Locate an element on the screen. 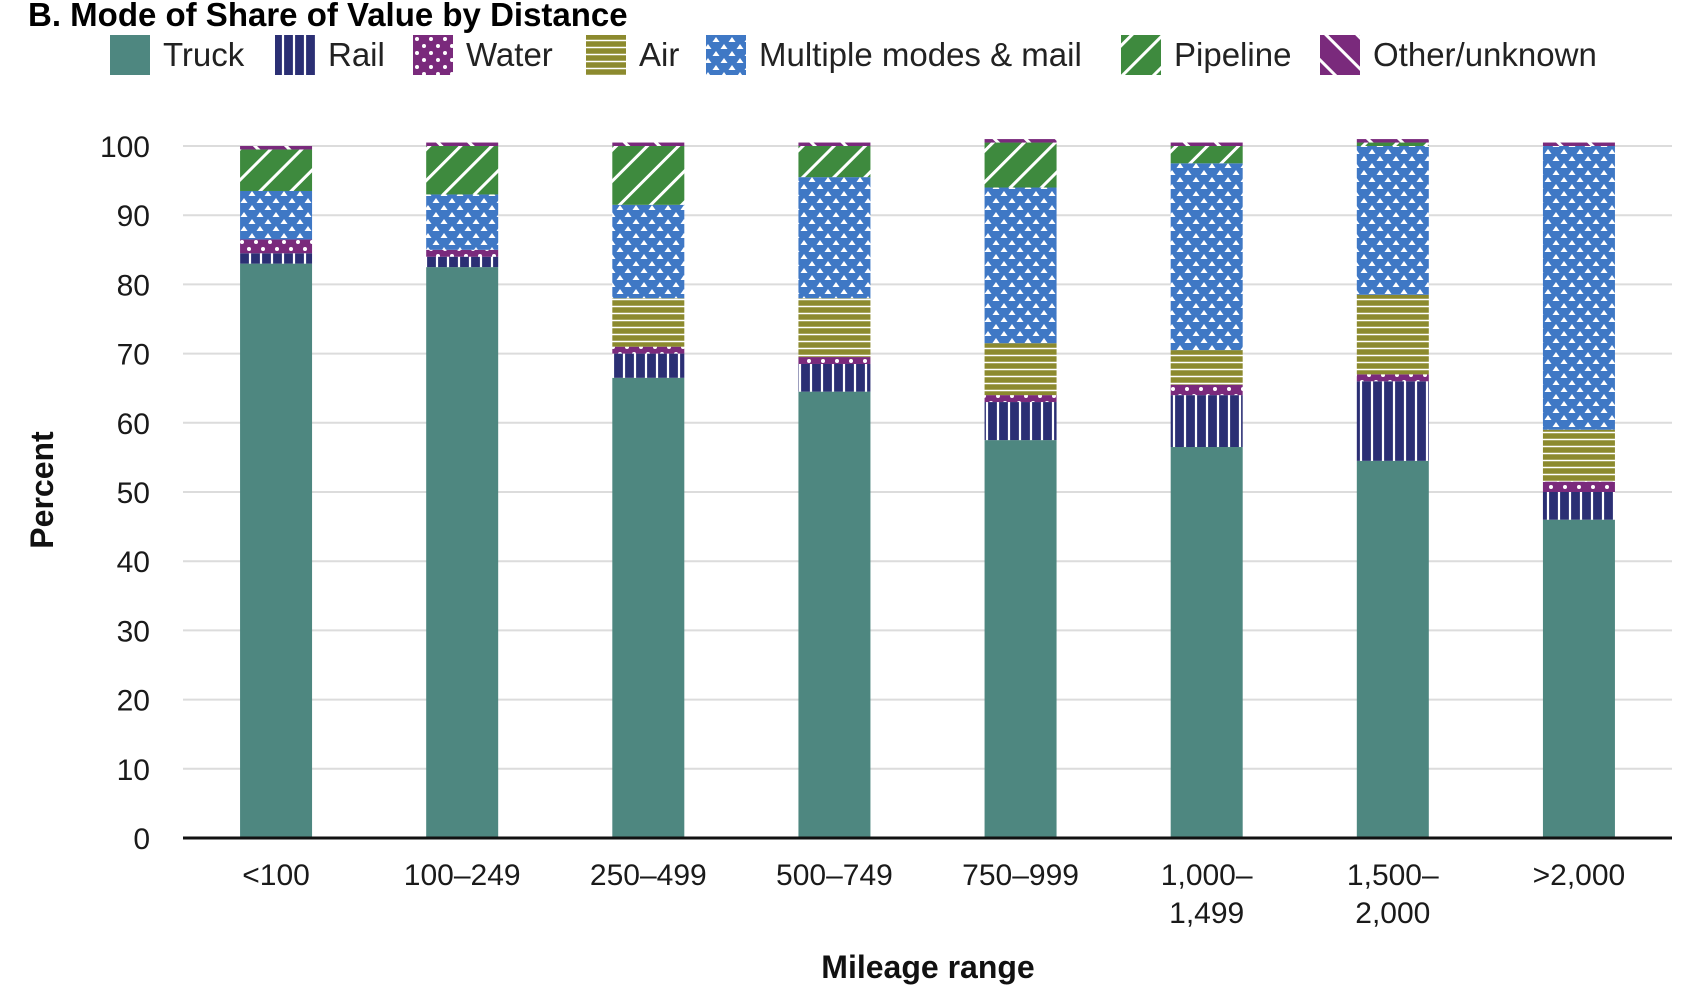  legend-swatch-air is located at coordinates (606, 55).